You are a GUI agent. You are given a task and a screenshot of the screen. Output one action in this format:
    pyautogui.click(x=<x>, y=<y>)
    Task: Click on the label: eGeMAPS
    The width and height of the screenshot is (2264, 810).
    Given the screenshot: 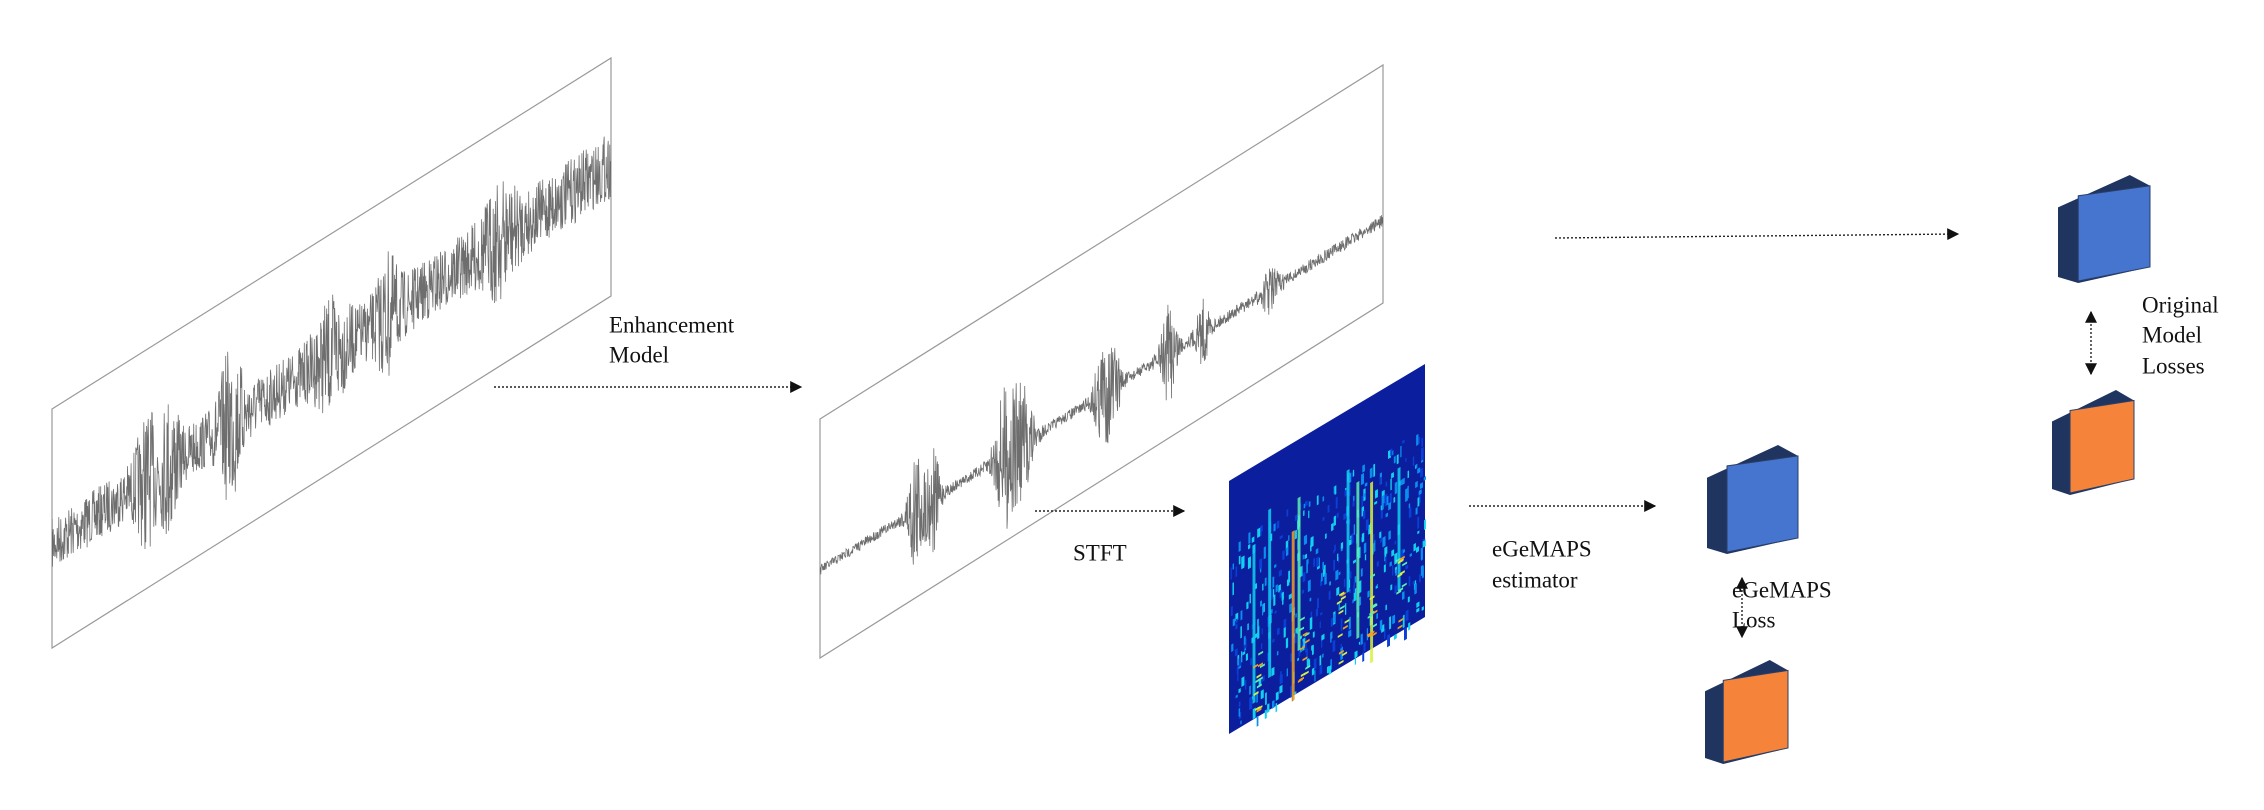 What is the action you would take?
    pyautogui.click(x=1782, y=589)
    